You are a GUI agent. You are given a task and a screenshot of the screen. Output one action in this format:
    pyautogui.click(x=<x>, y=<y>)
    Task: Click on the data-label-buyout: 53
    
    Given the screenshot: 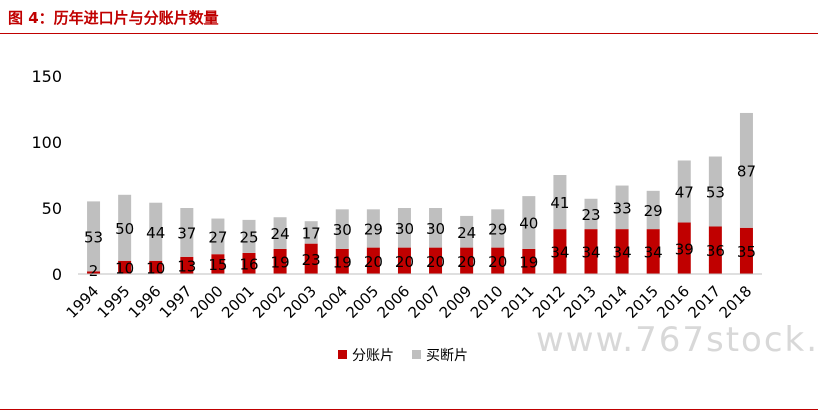 What is the action you would take?
    pyautogui.click(x=93, y=237)
    